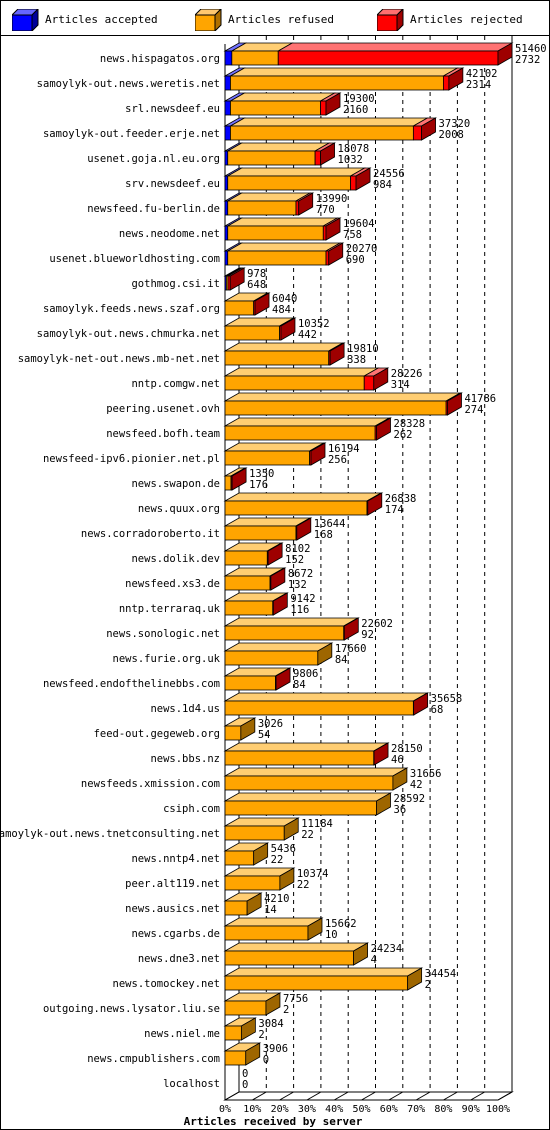 The width and height of the screenshot is (550, 1130). What do you see at coordinates (443, 1109) in the screenshot?
I see `x-tick-label: 80%` at bounding box center [443, 1109].